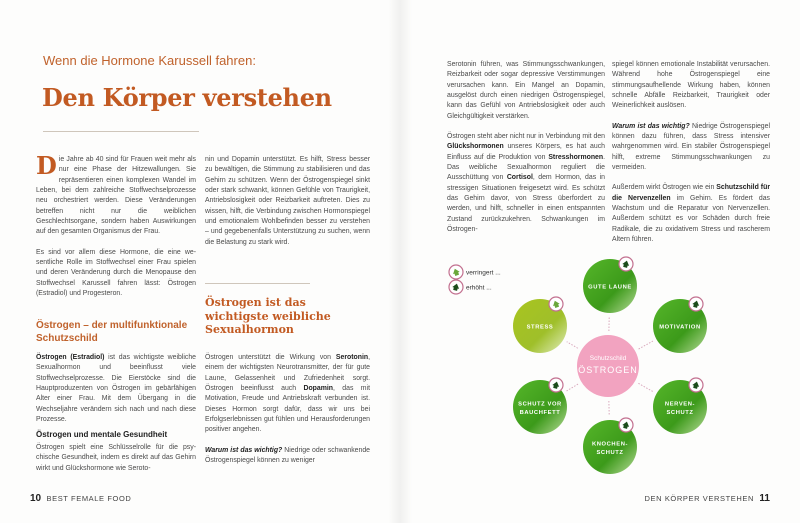 Image resolution: width=800 pixels, height=523 pixels. I want to click on node-label: NERVEN-, so click(680, 404).